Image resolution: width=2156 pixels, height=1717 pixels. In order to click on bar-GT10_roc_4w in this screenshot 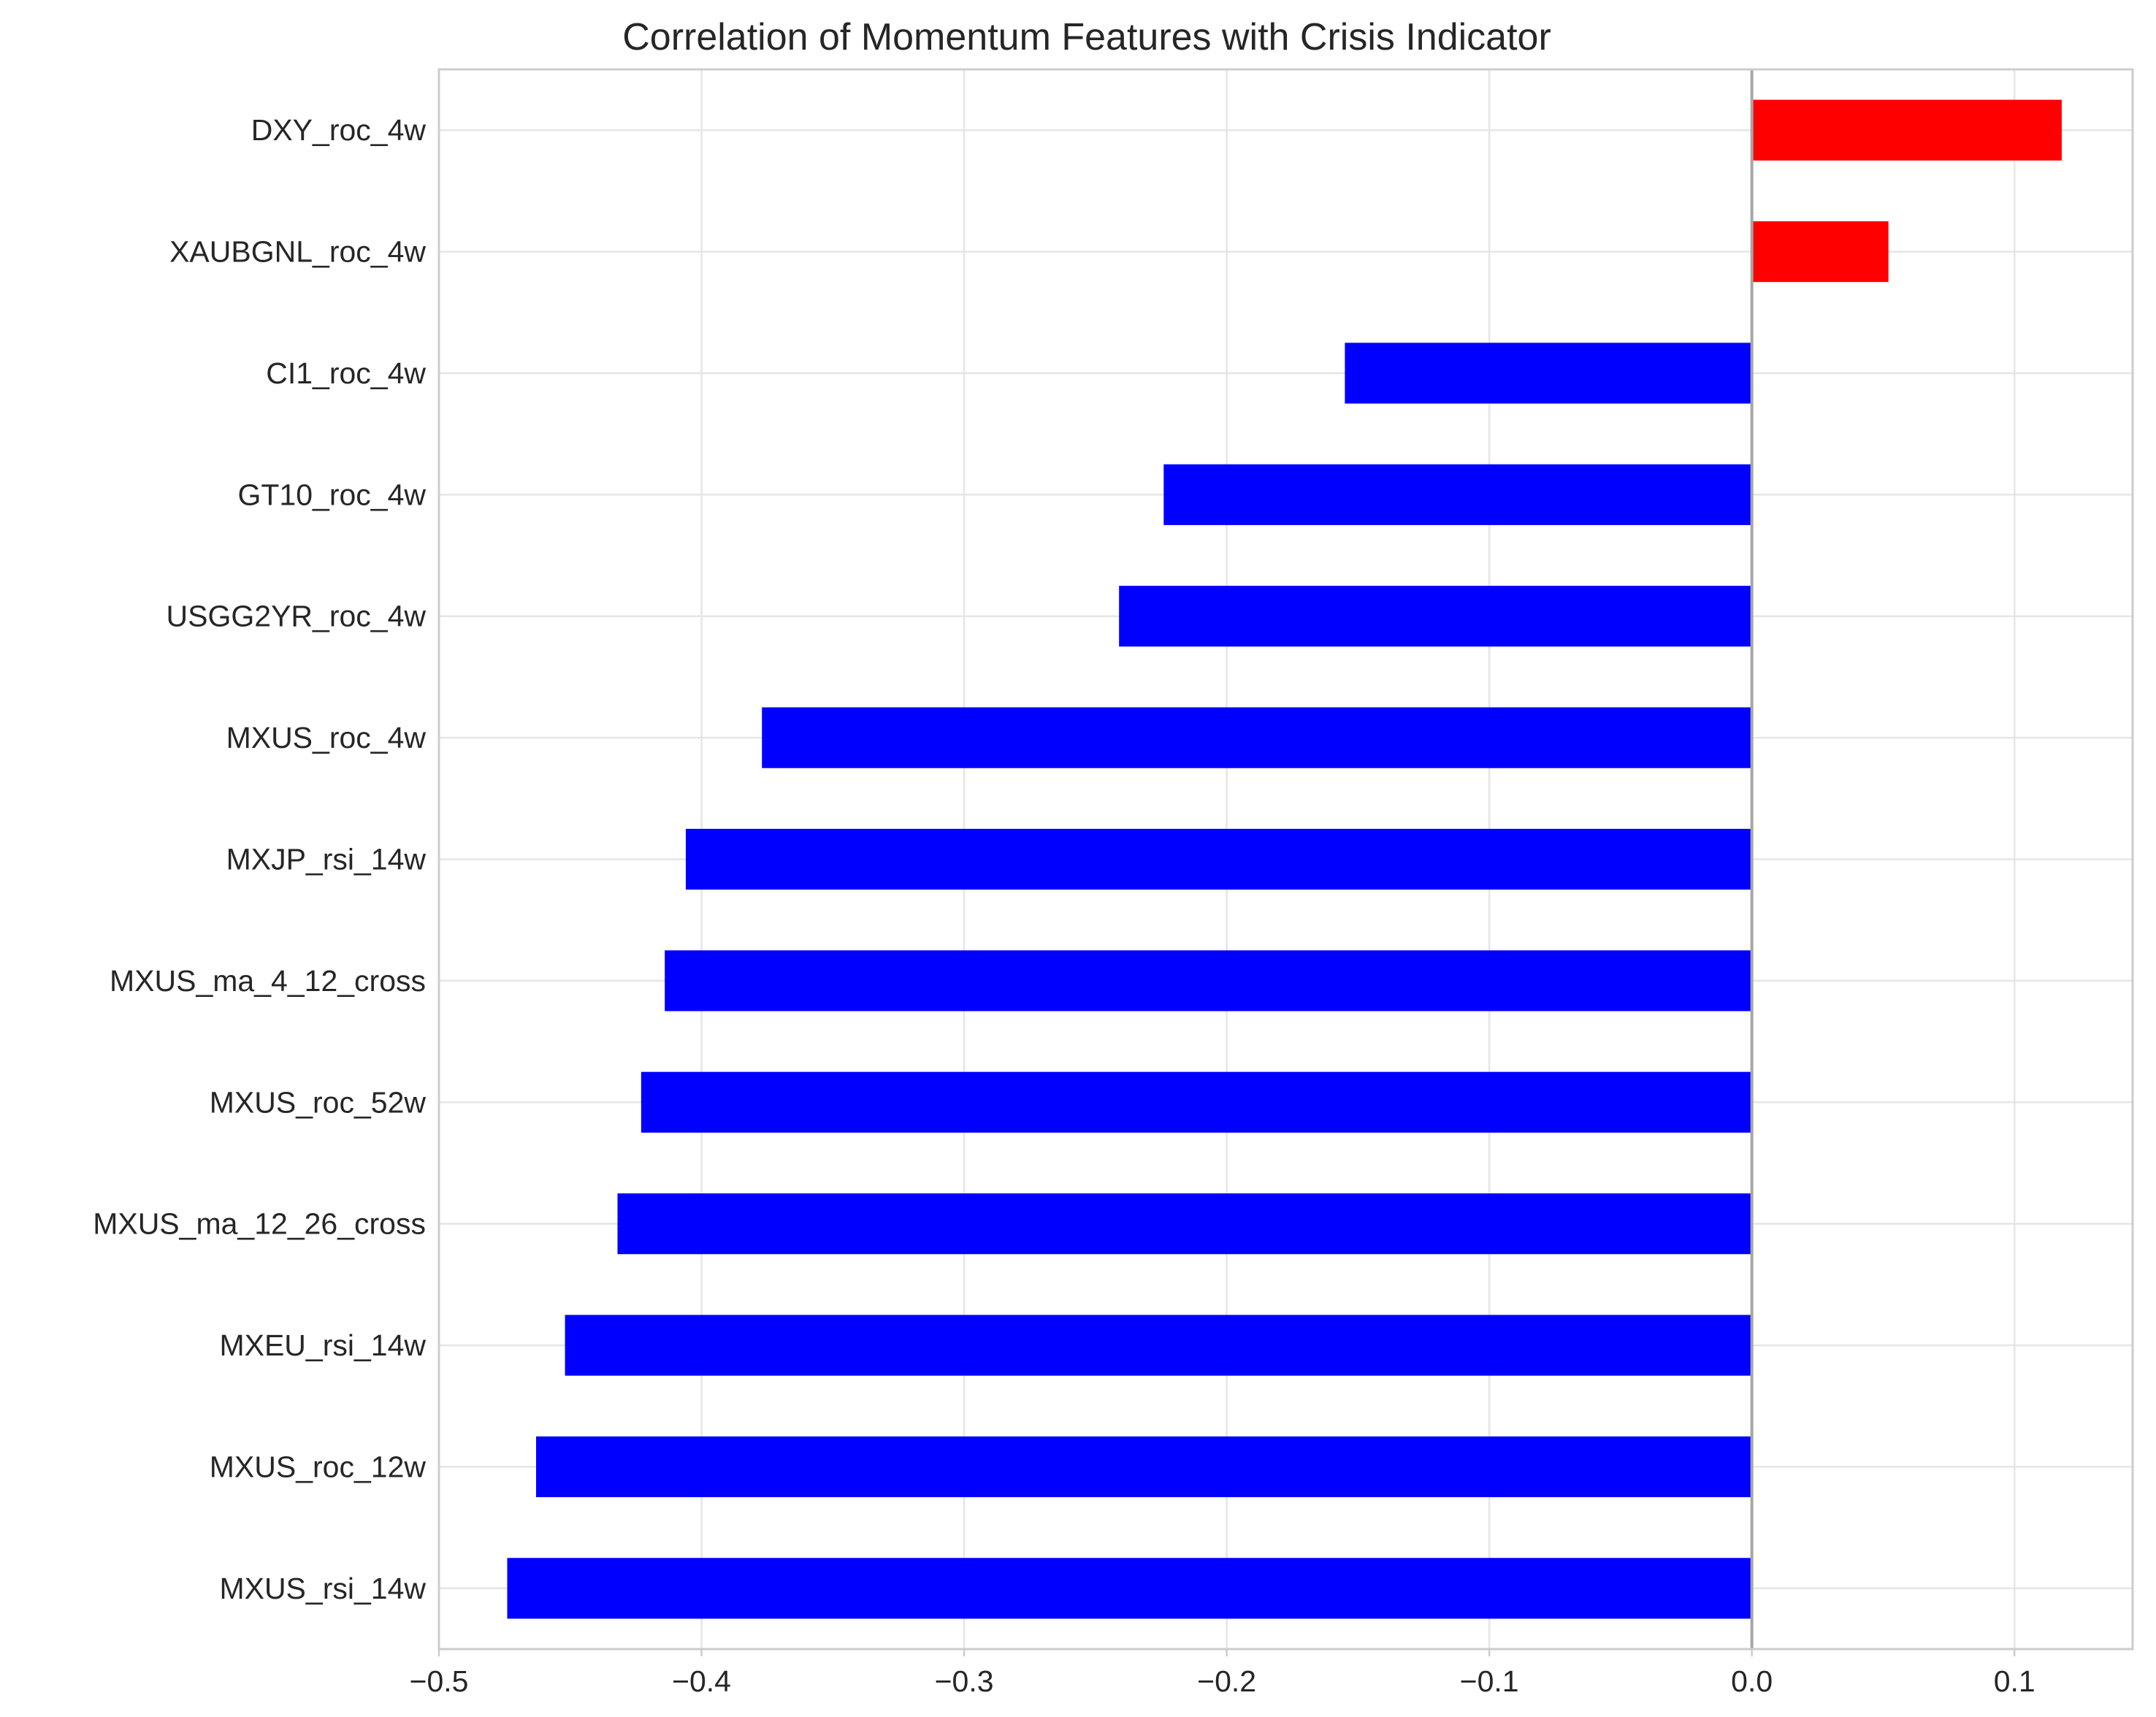, I will do `click(1458, 495)`.